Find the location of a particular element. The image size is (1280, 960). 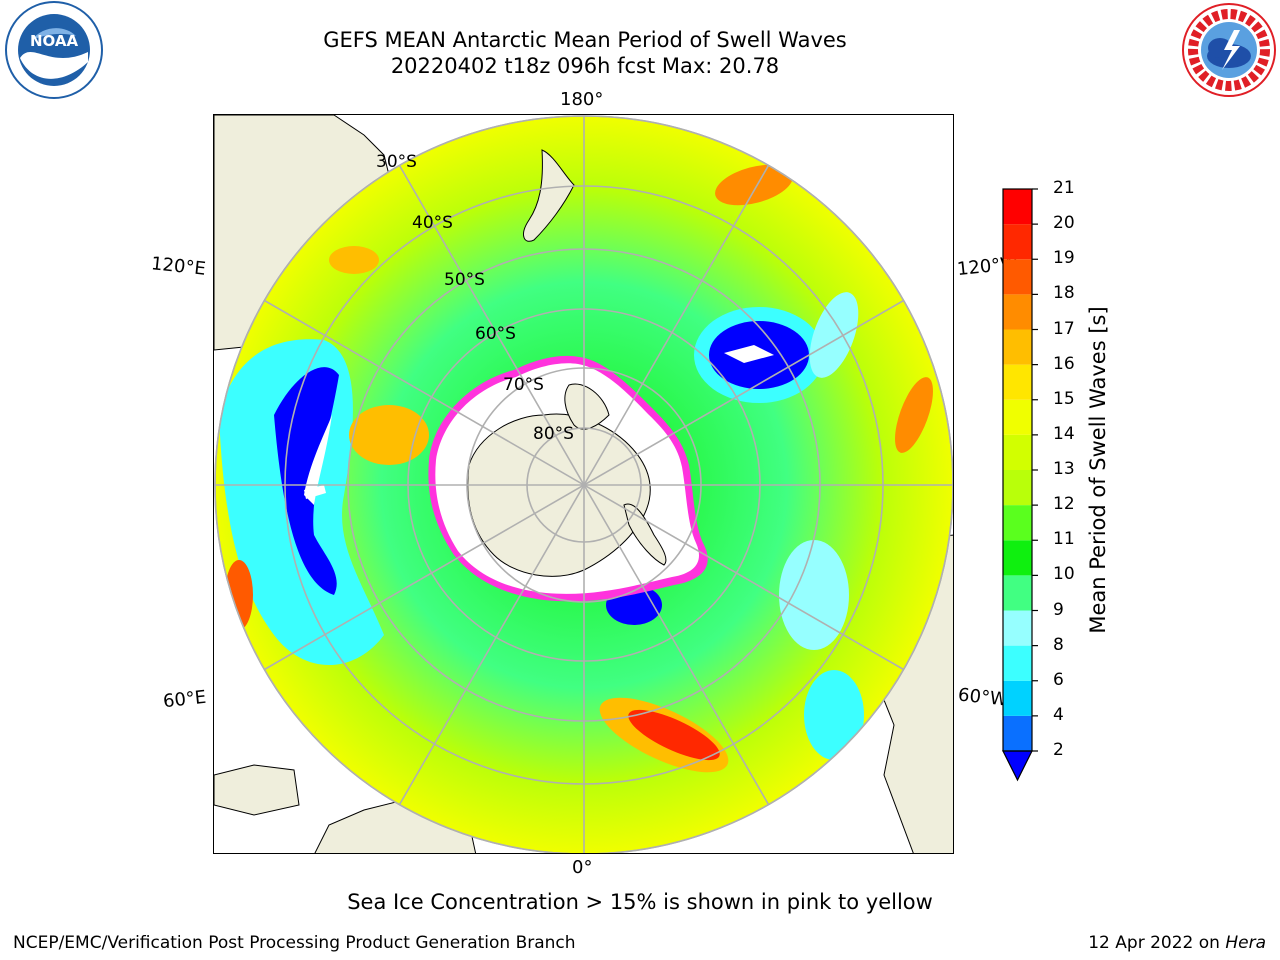

colorbar-tick-label: 12 is located at coordinates (1064, 504).